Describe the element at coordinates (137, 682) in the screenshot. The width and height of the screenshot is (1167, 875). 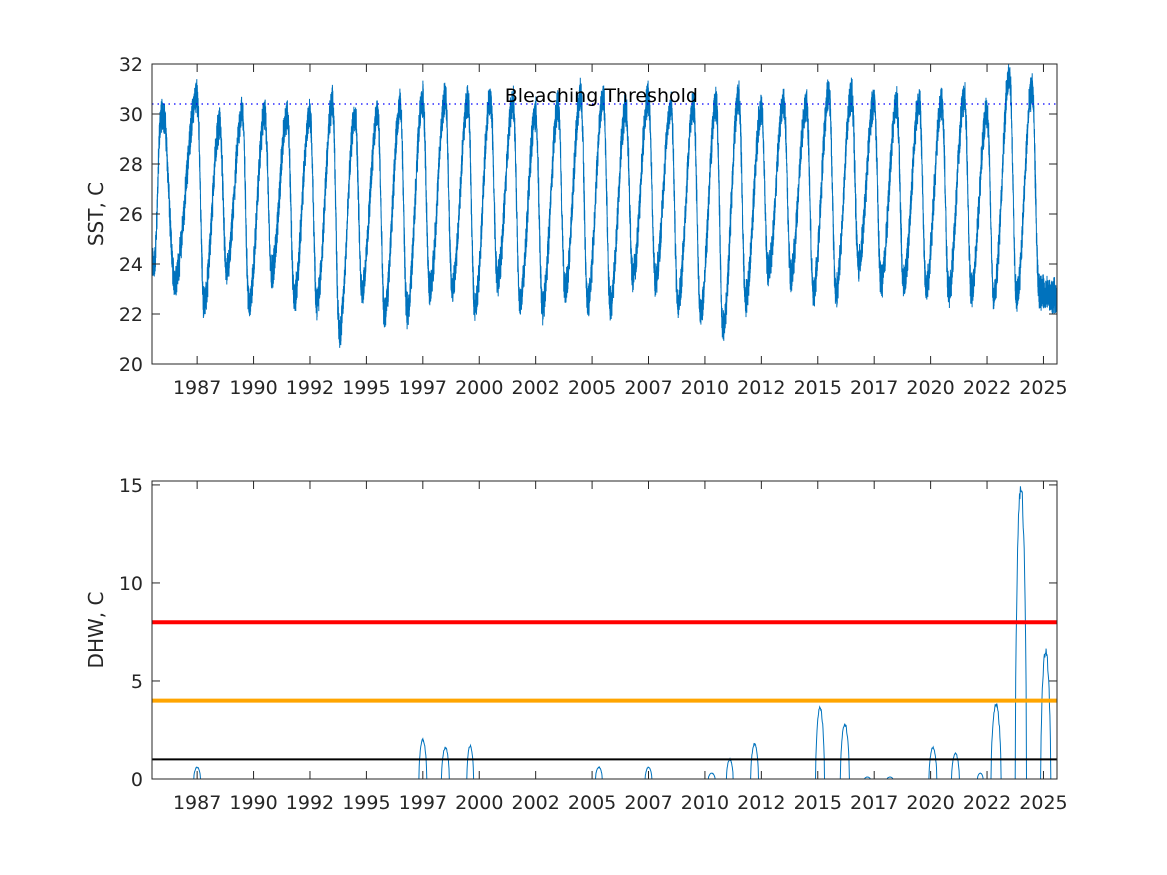
I see `y-tick-label: 5` at that location.